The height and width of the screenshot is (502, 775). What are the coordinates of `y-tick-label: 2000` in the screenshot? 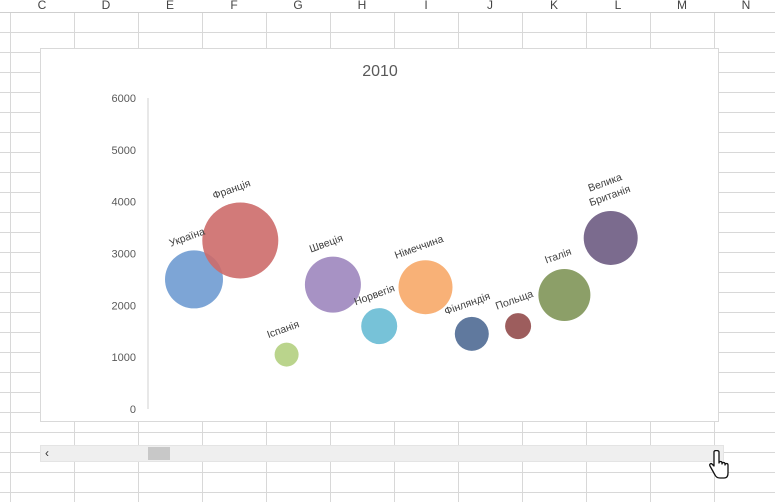 It's located at (124, 306).